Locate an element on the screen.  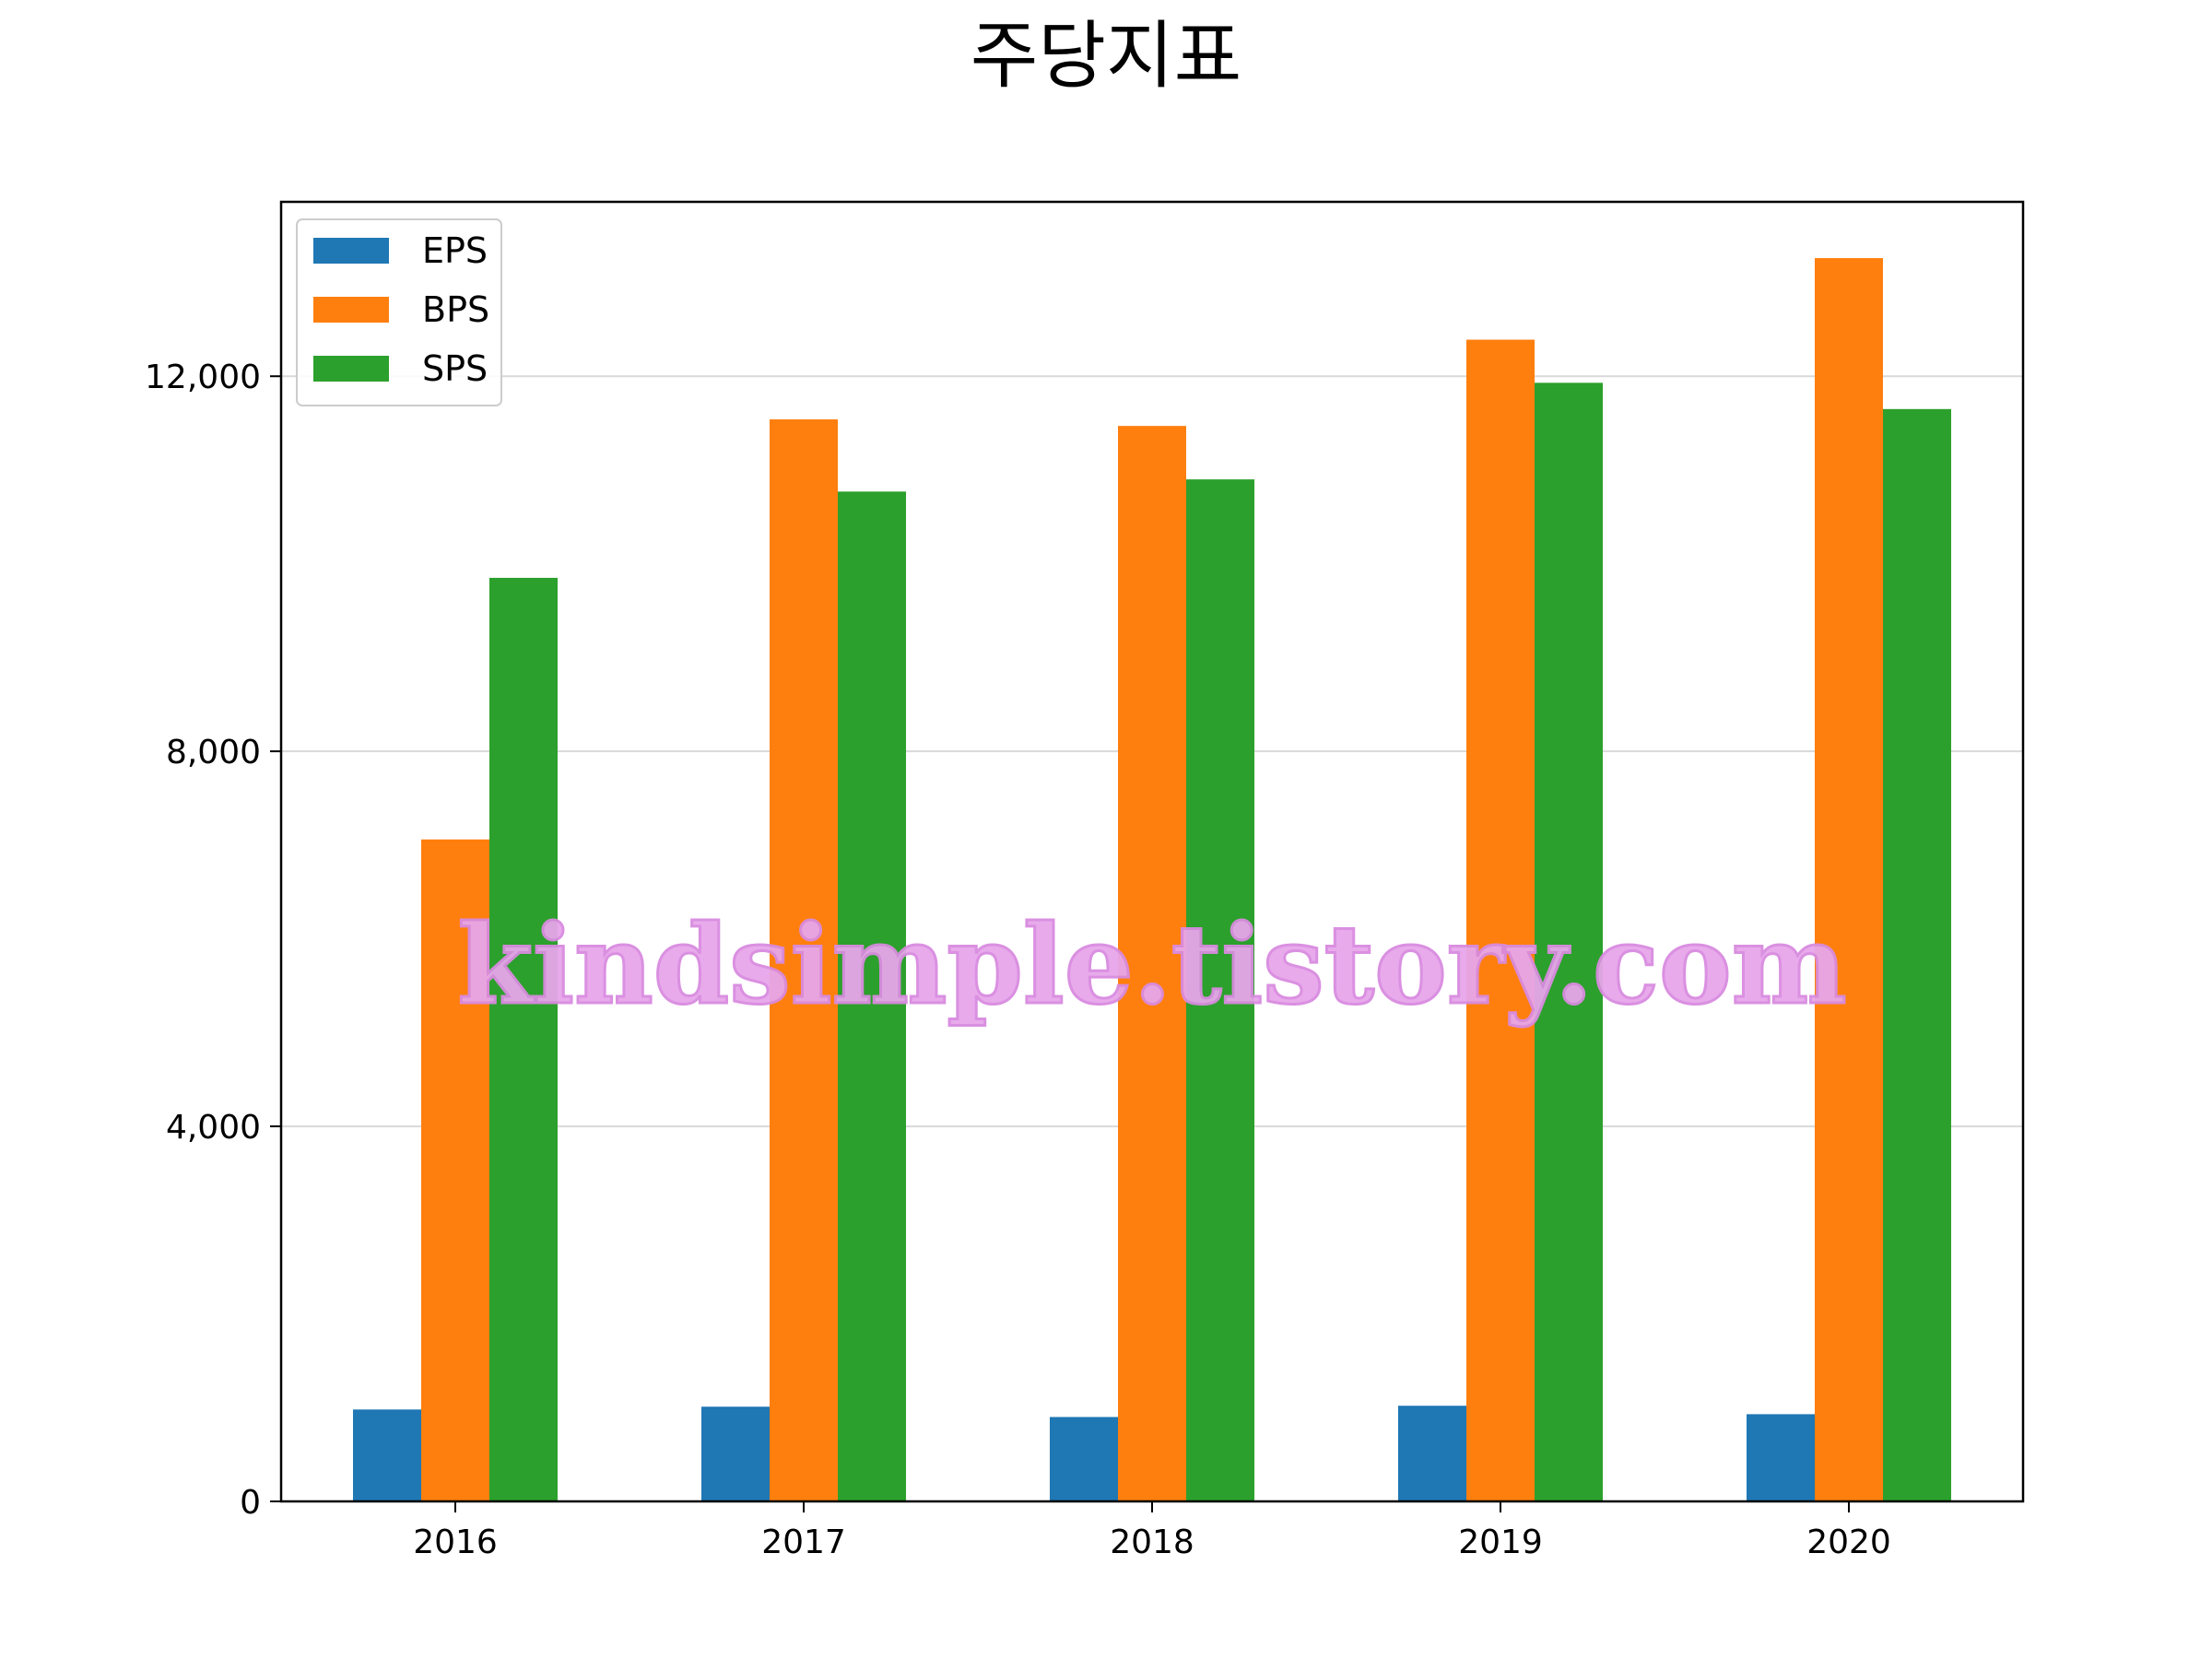
bar-bps-2017 is located at coordinates (804, 960).